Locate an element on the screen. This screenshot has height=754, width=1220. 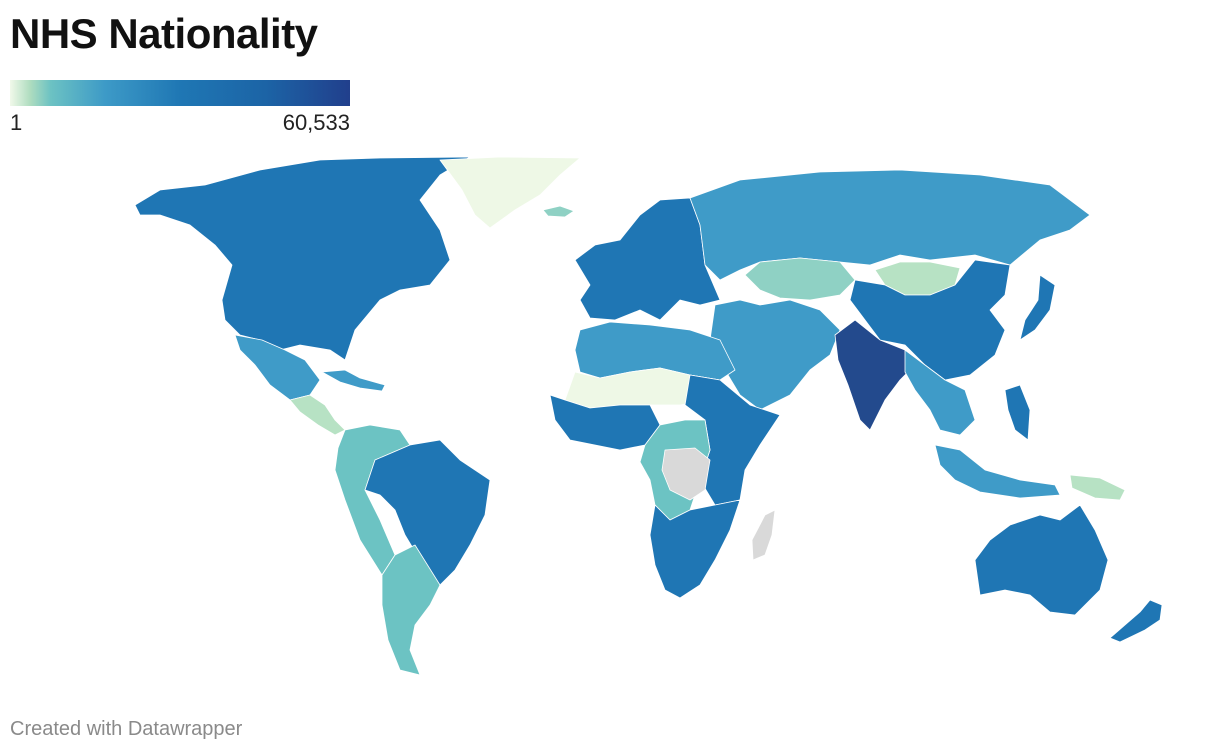
region-new-zealand is located at coordinates (1136, 621).